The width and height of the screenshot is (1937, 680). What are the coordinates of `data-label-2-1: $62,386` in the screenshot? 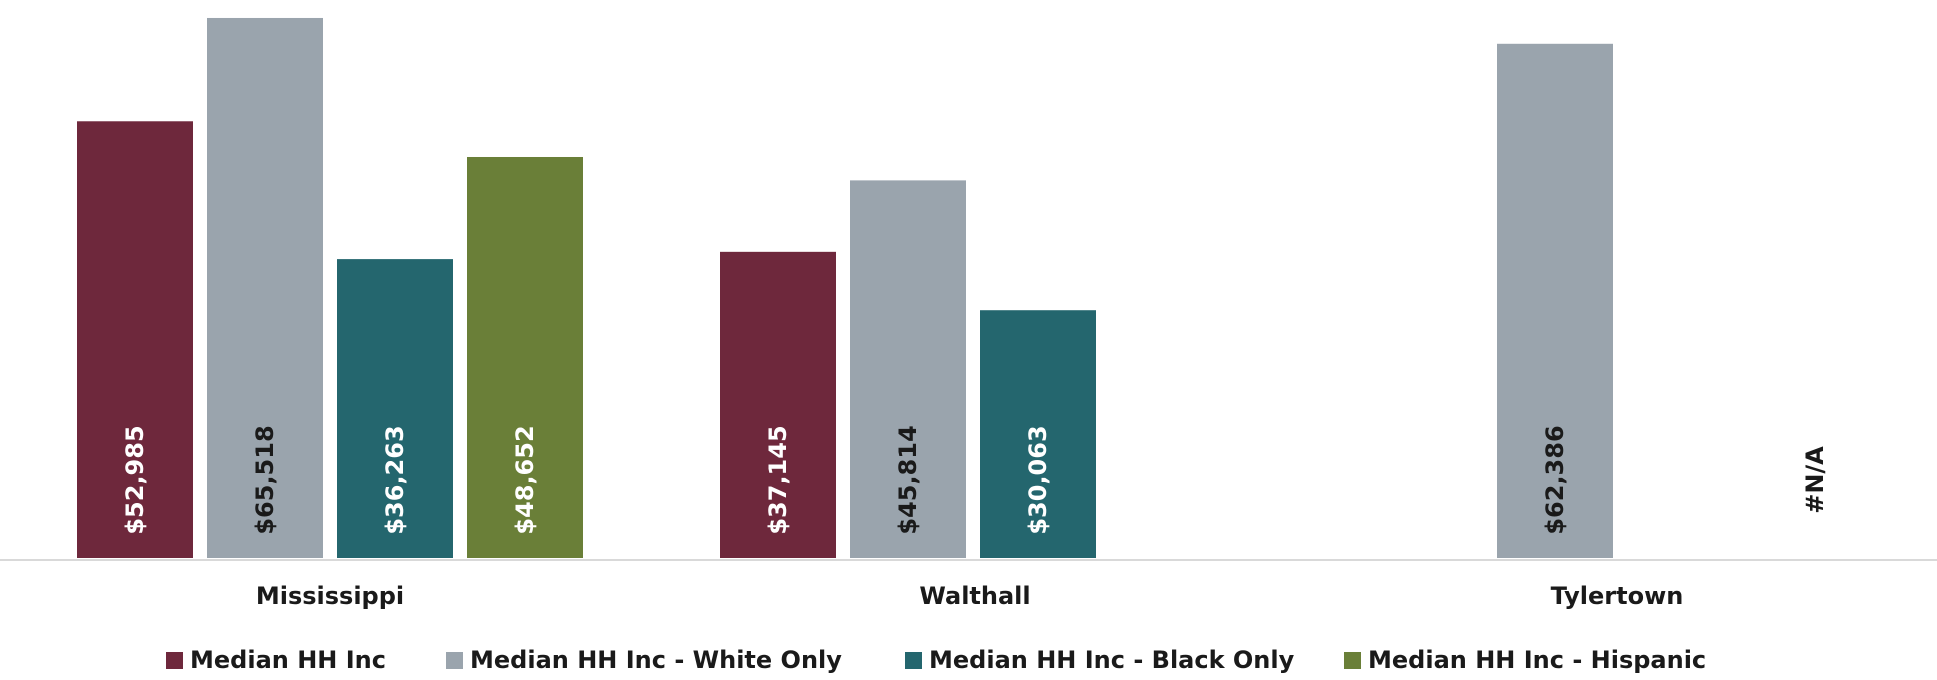 It's located at (1555, 479).